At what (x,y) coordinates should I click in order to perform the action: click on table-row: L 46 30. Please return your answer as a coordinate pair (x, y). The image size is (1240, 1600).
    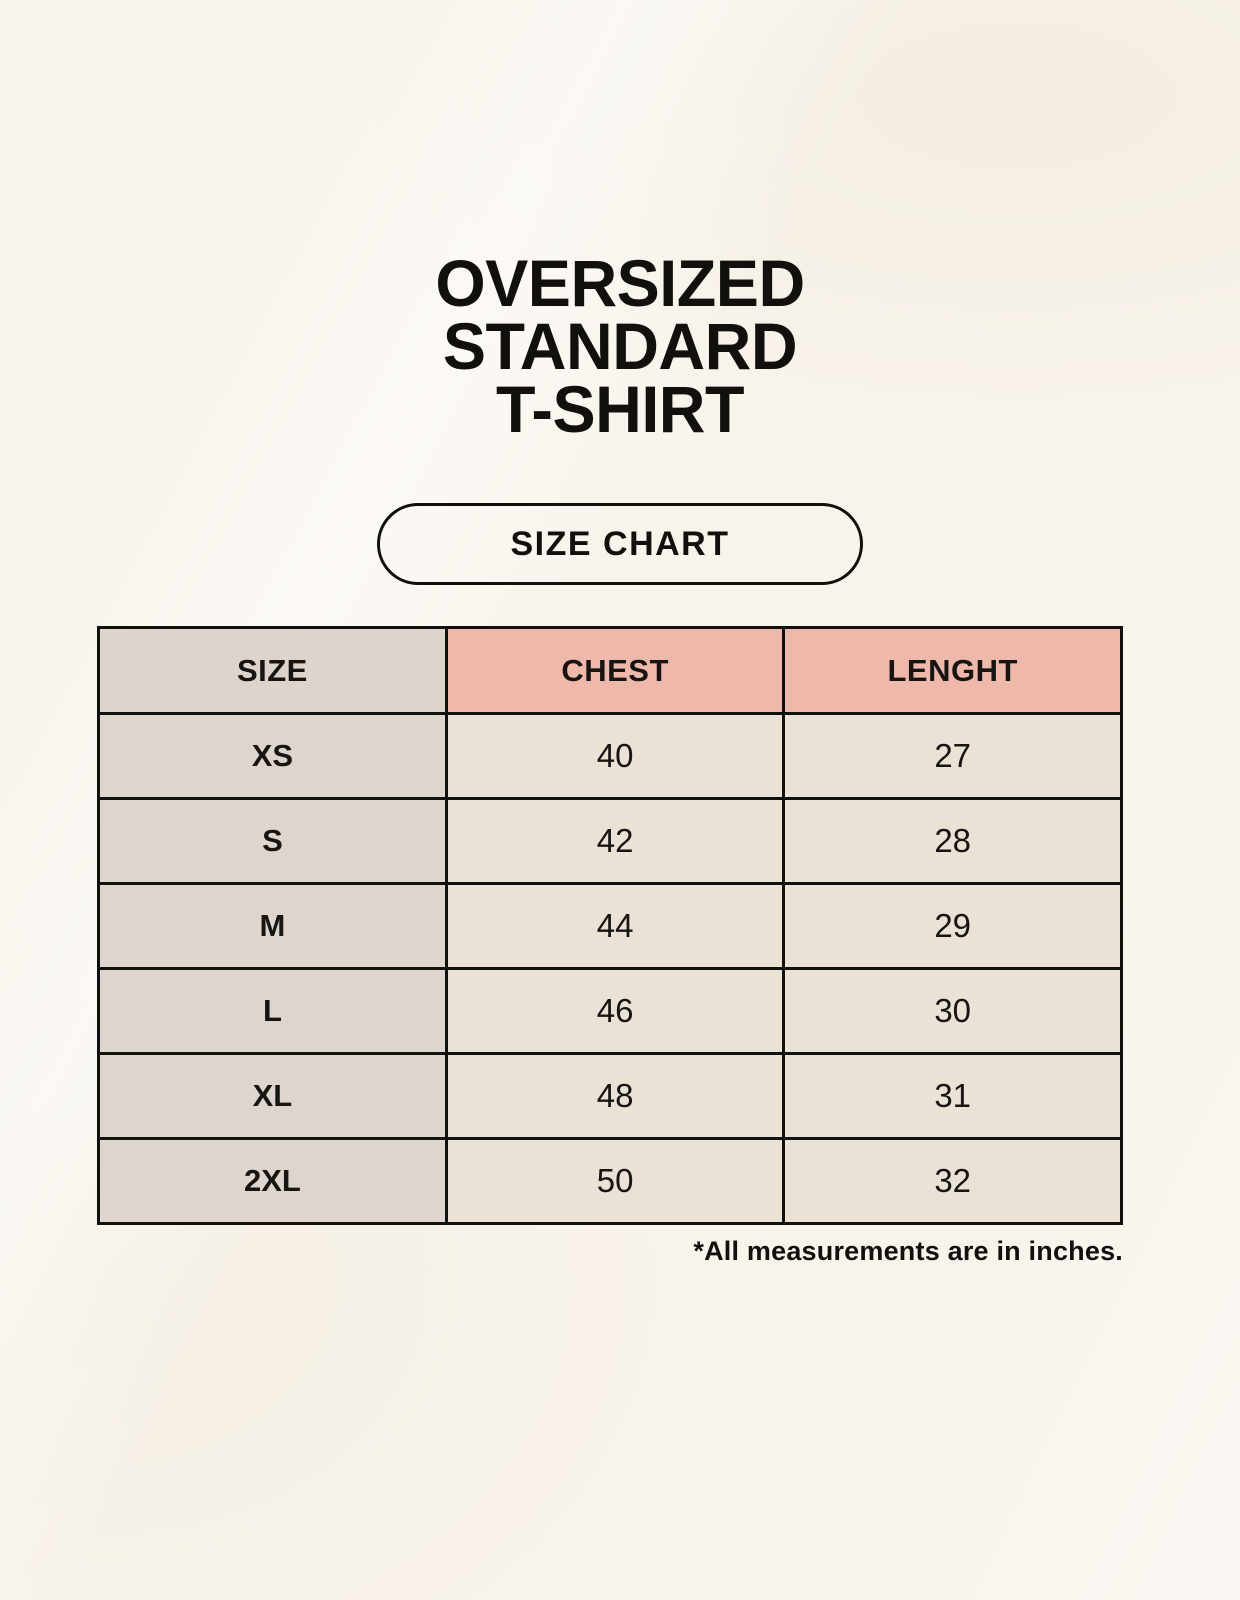
    Looking at the image, I should click on (610, 1011).